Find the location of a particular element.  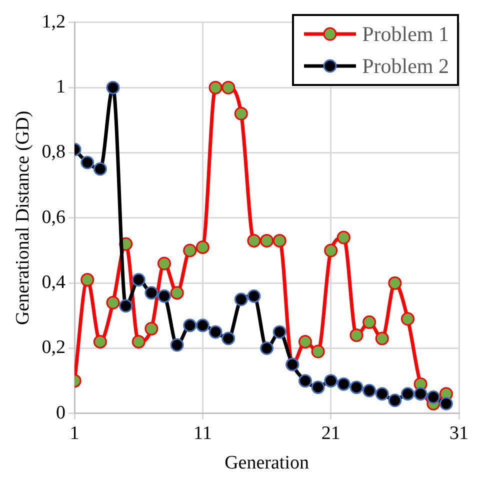

y-axis-title: Generational Distance (GD) is located at coordinates (23, 217).